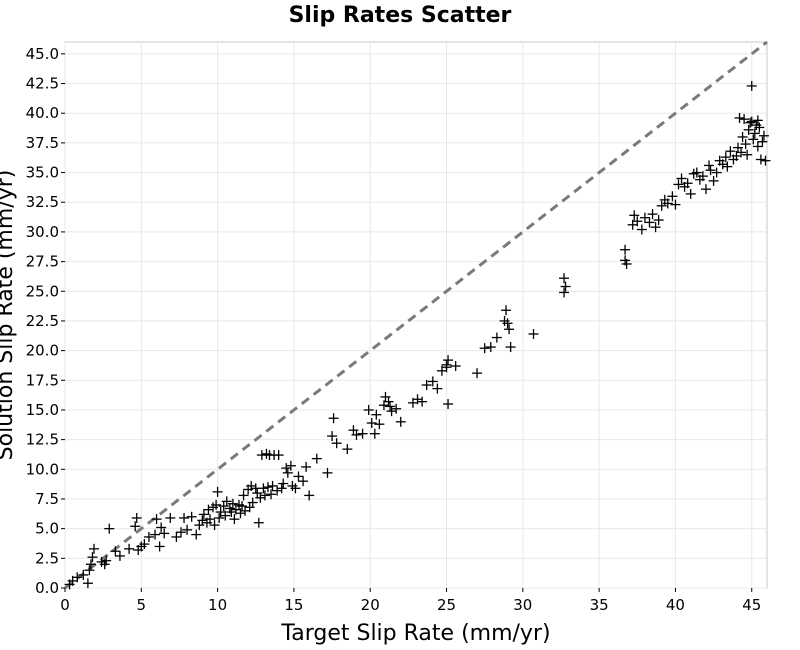  I want to click on y-tick-label: 0.0, so click(47, 588).